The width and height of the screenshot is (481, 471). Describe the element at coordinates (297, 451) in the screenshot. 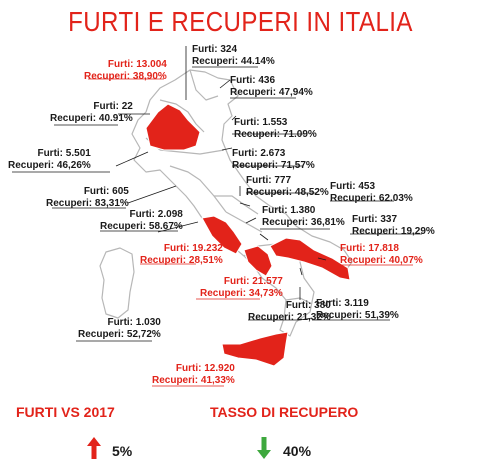

I see `tasso-di-recupero-value: 40%` at that location.